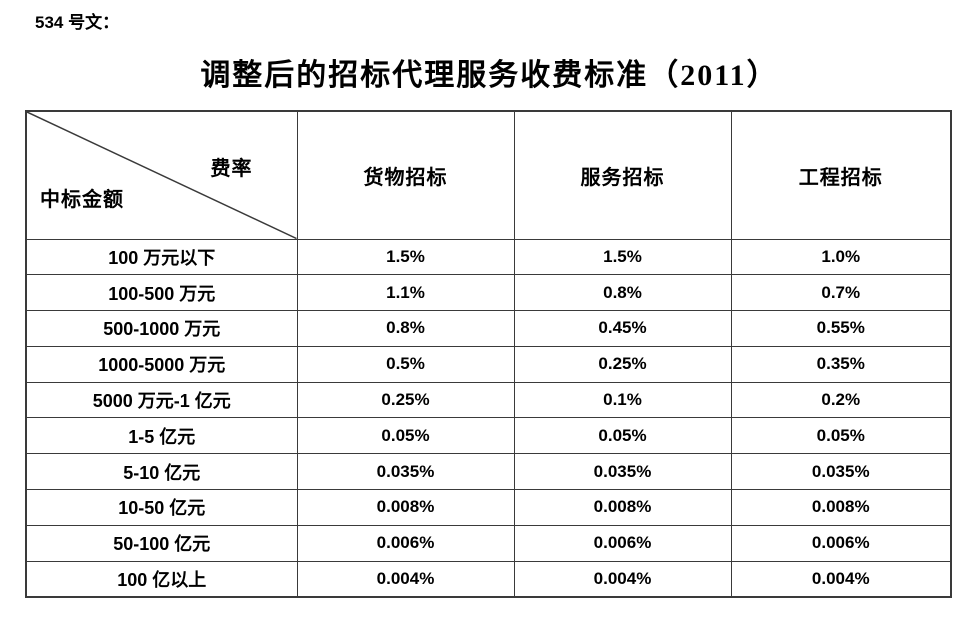 The image size is (979, 629). What do you see at coordinates (622, 328) in the screenshot?
I see `rate-value-cell: 0.45%` at bounding box center [622, 328].